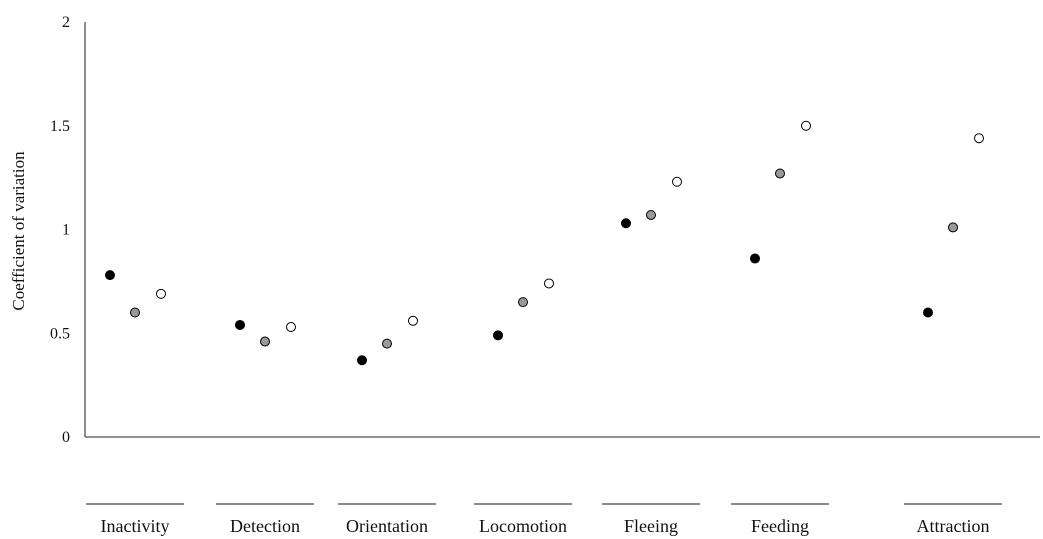 The height and width of the screenshot is (539, 1043). I want to click on y-tick-label: 0.5, so click(60, 333).